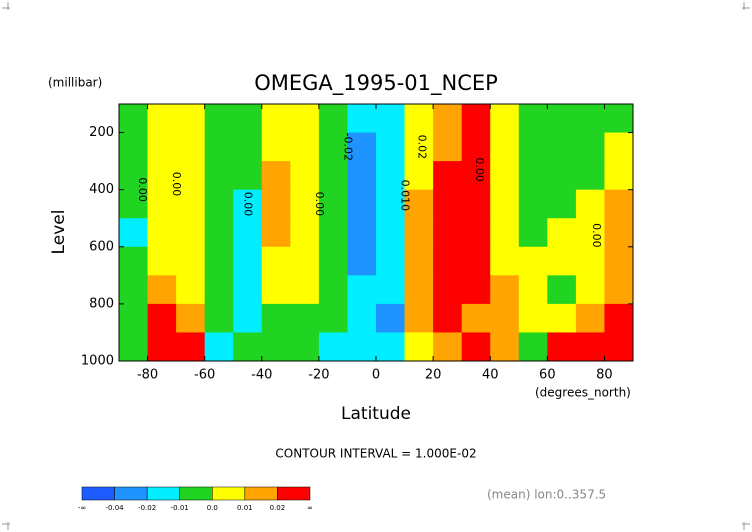 This screenshot has width=752, height=532. I want to click on y-tick-label: 200, so click(101, 132).